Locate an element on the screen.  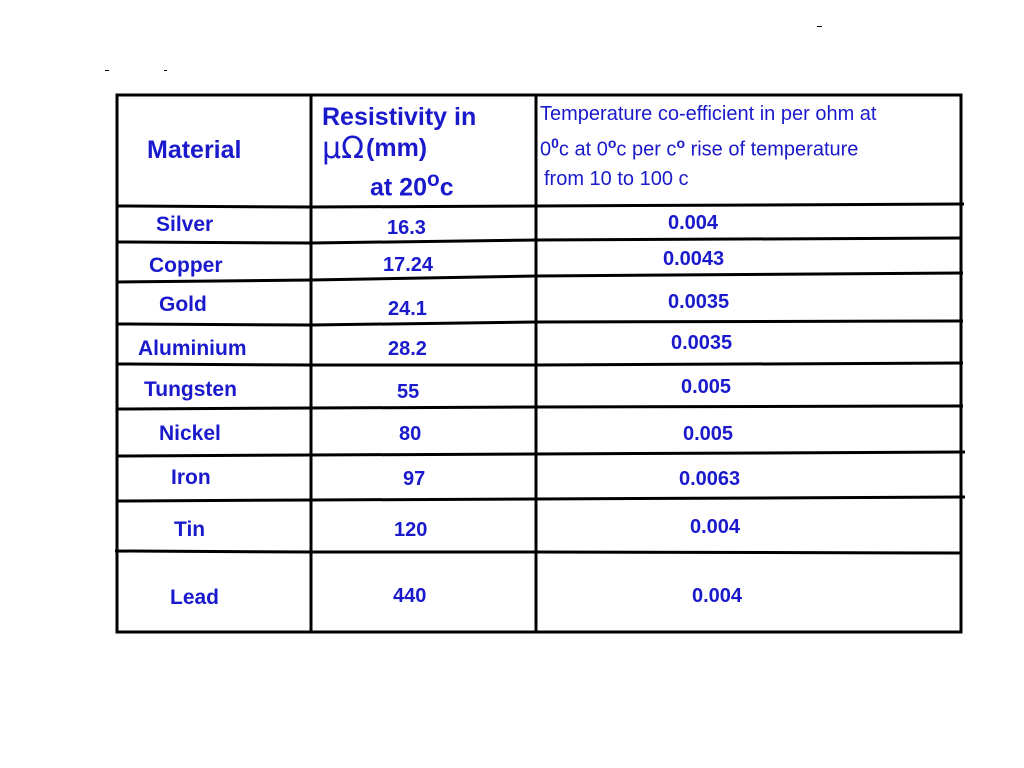
cell-resistivity: 16.3 is located at coordinates (406, 228).